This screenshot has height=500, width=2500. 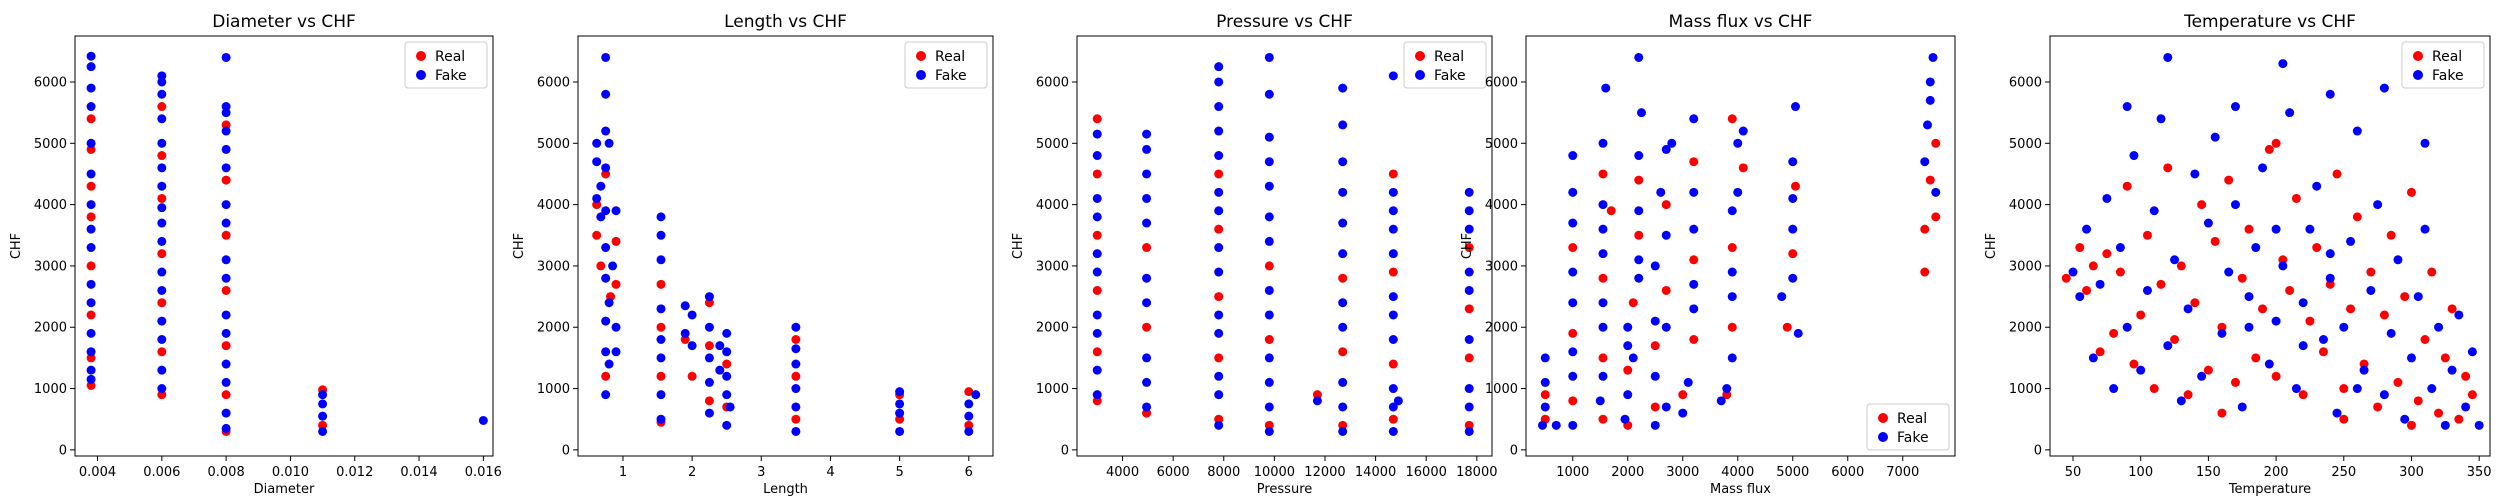 I want to click on y-tick-label: 1000, so click(x=553, y=389).